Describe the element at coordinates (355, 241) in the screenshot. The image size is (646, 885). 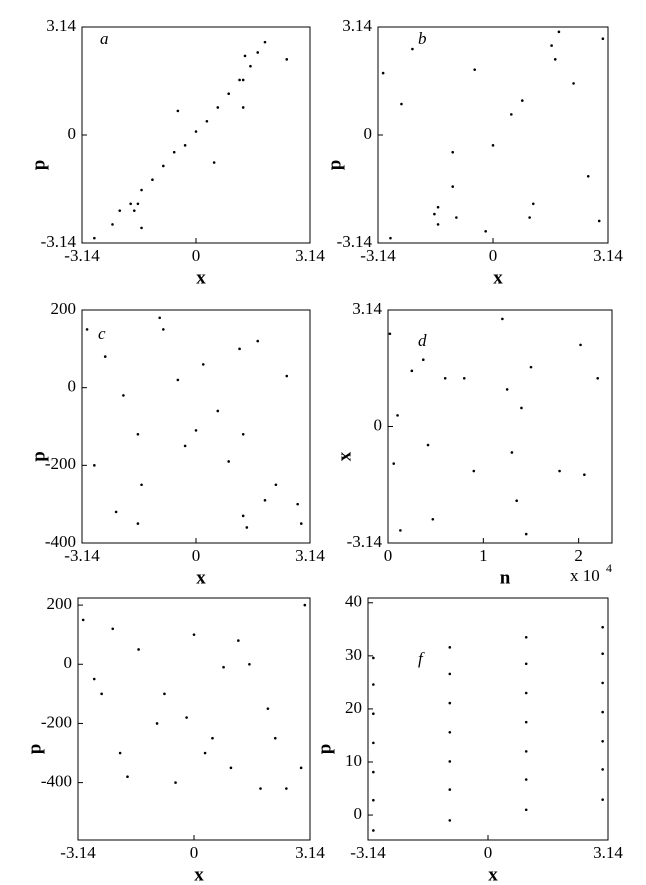
I see `y-tick-label: -3.14` at that location.